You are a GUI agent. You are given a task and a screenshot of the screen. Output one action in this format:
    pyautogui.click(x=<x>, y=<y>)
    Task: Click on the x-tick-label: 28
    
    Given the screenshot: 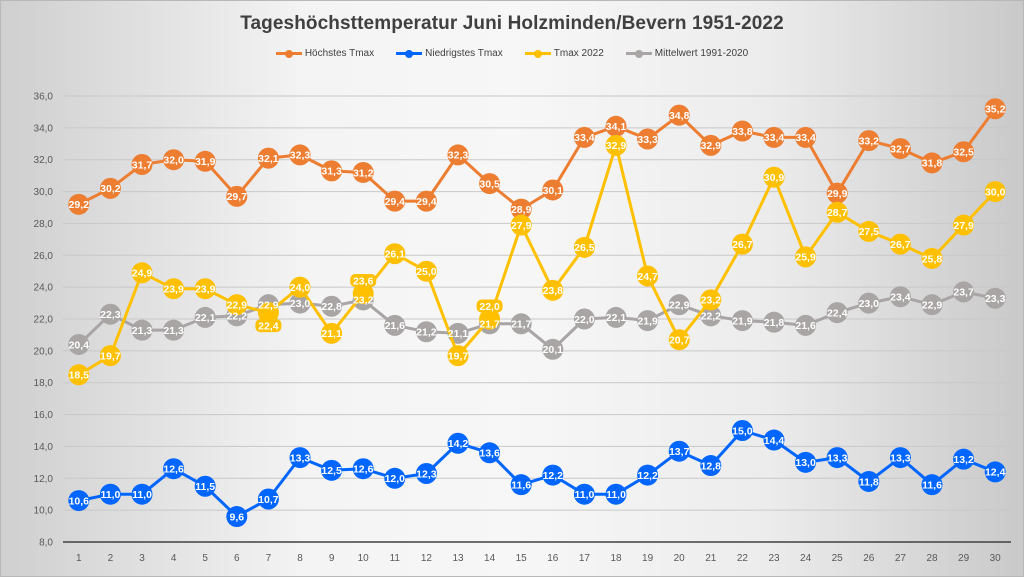 What is the action you would take?
    pyautogui.click(x=932, y=558)
    